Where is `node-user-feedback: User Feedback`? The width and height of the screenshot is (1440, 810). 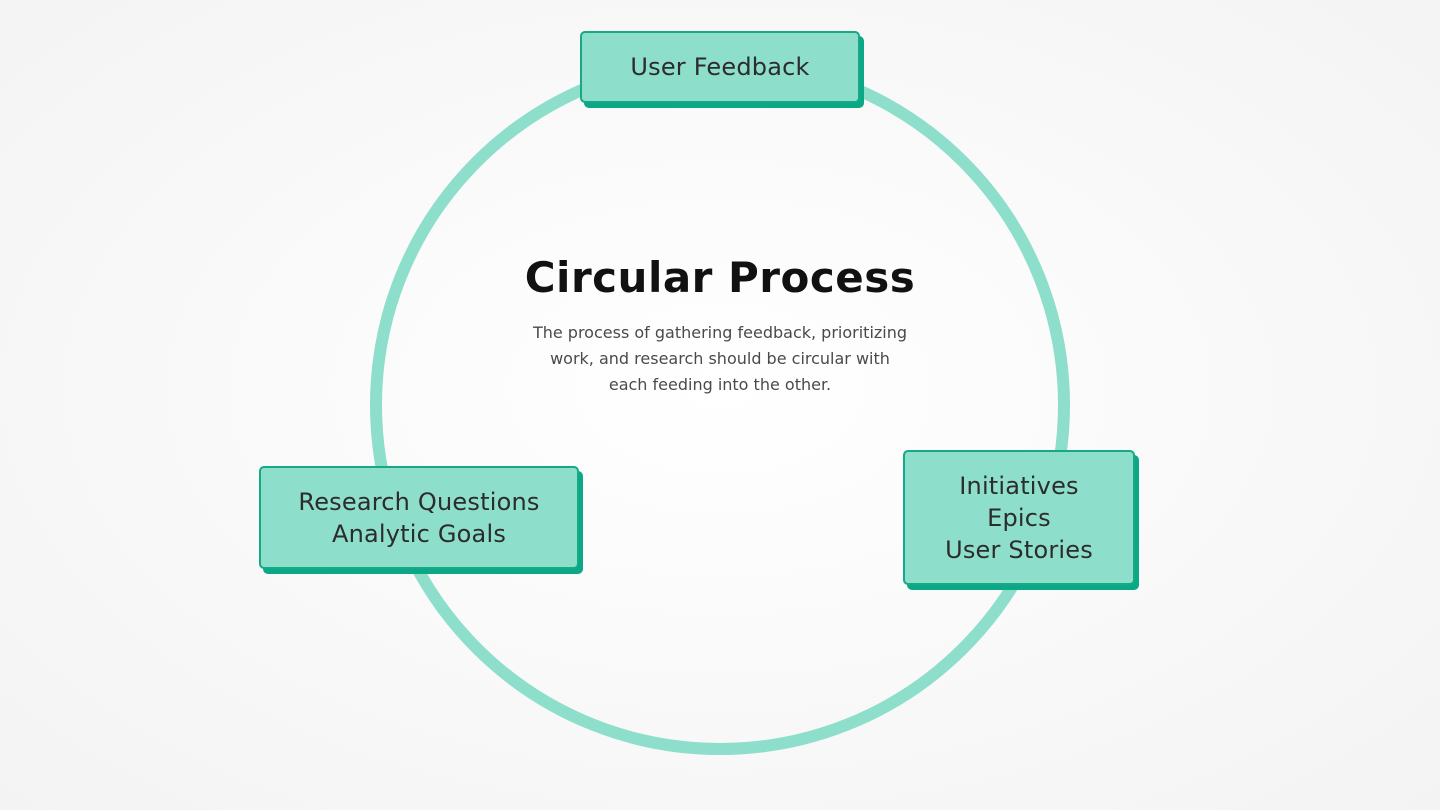 node-user-feedback: User Feedback is located at coordinates (720, 67).